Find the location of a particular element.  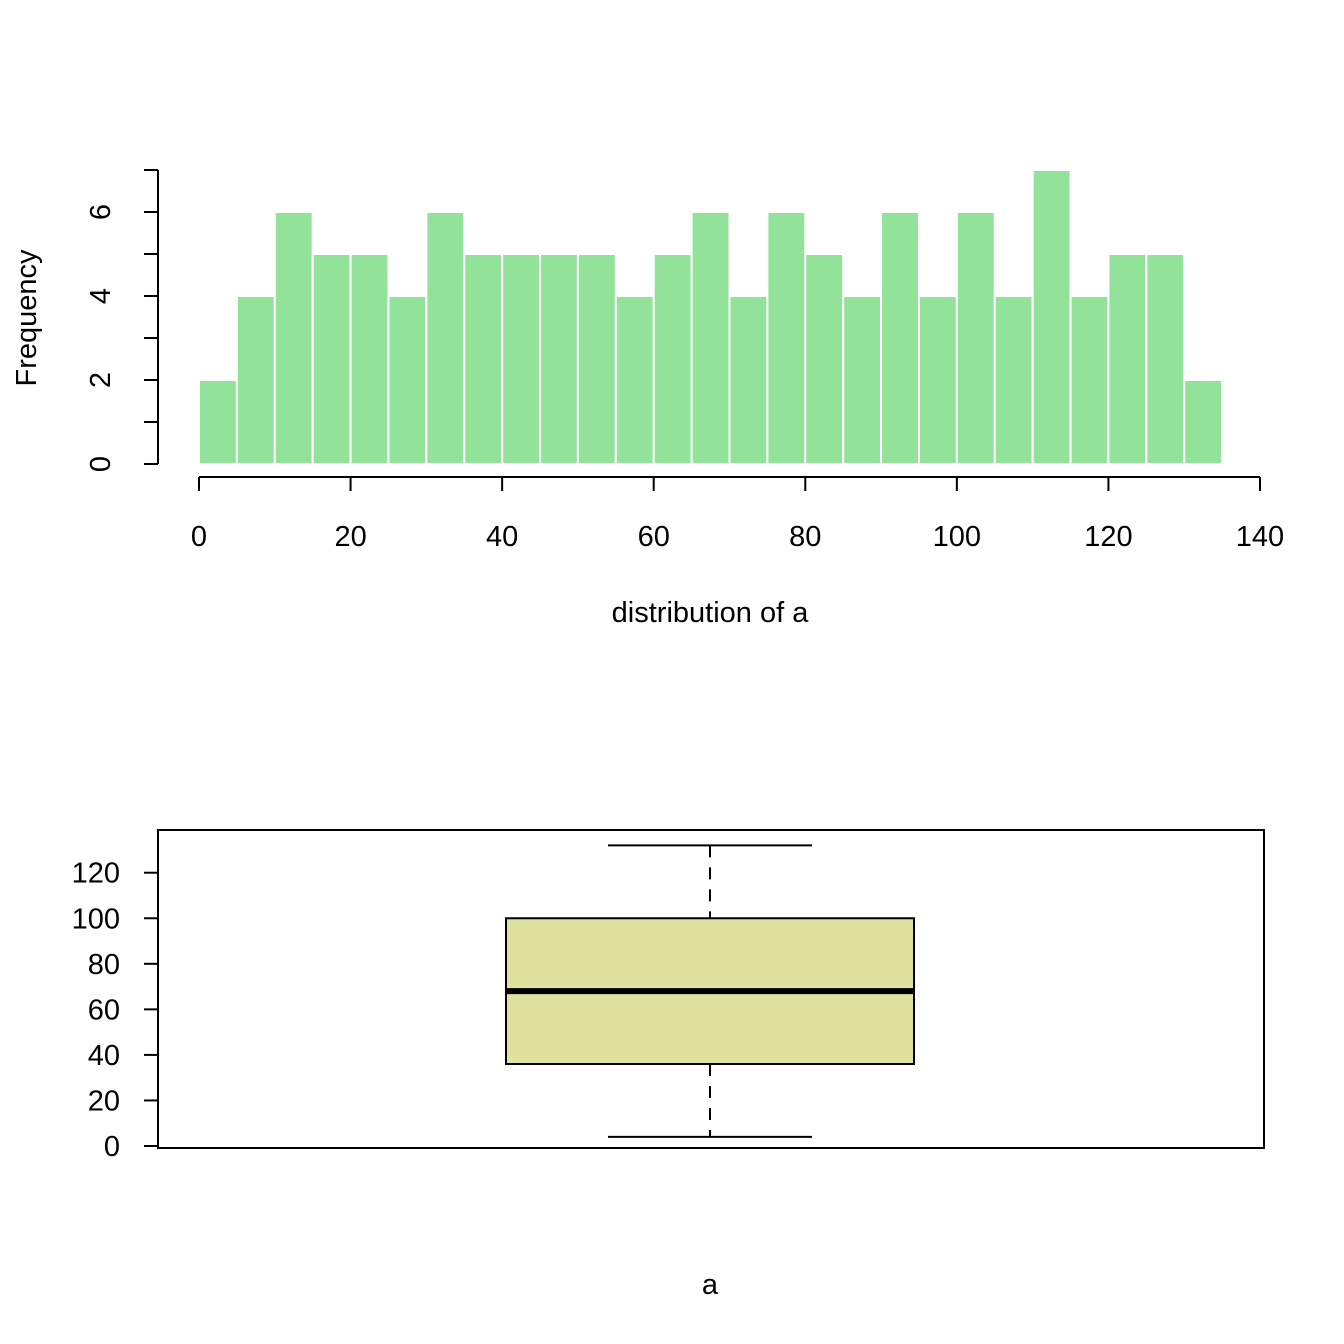

boxplot-shapes is located at coordinates (710, 991).